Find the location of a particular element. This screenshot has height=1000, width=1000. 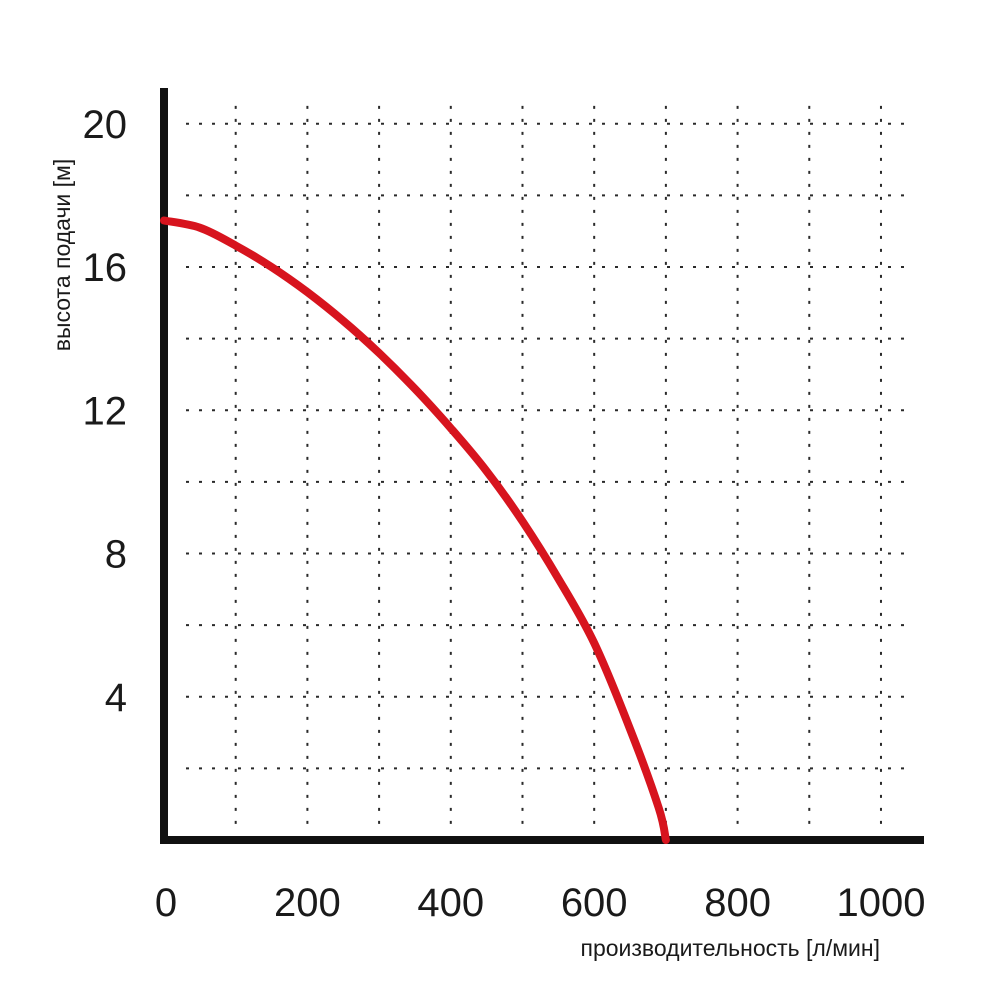

y-tick-labels: 4 8 12 16 20 is located at coordinates (105, 411).